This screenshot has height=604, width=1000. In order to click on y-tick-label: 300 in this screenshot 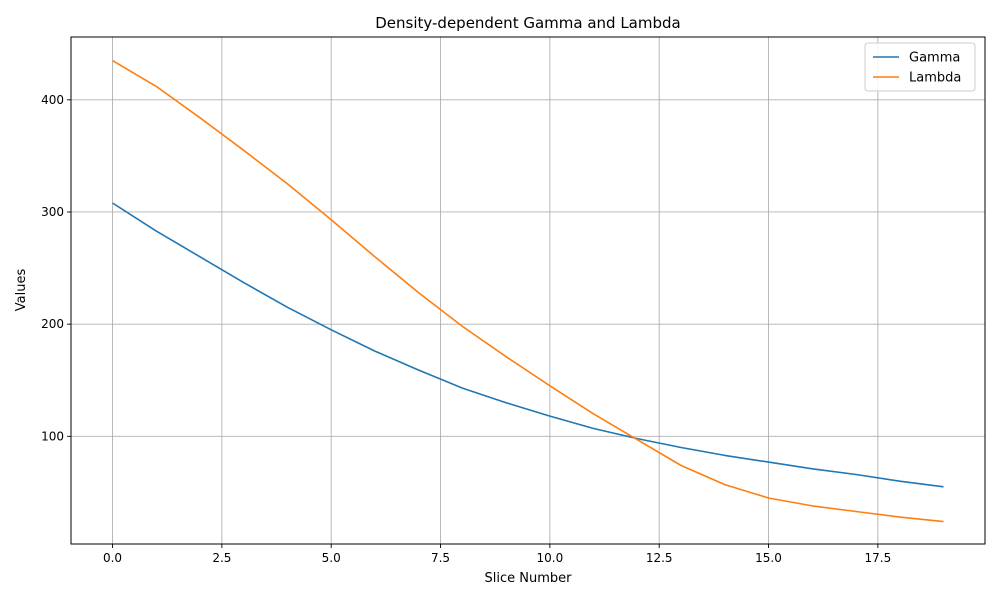, I will do `click(52, 212)`.